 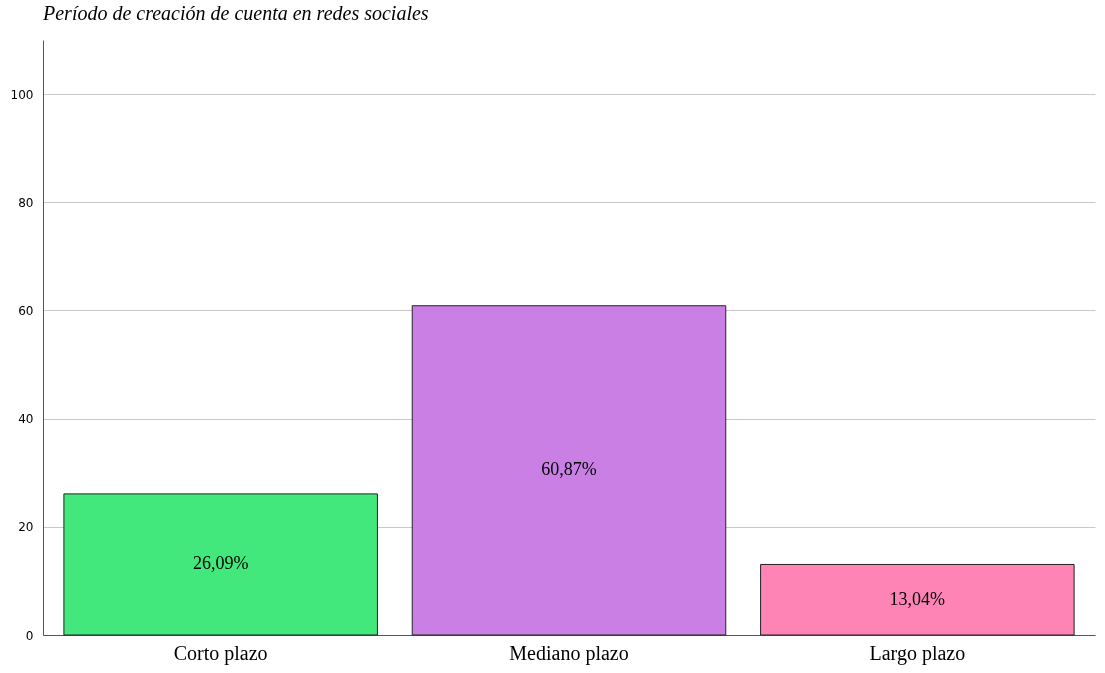 What do you see at coordinates (26, 310) in the screenshot?
I see `y-tick-label: 60` at bounding box center [26, 310].